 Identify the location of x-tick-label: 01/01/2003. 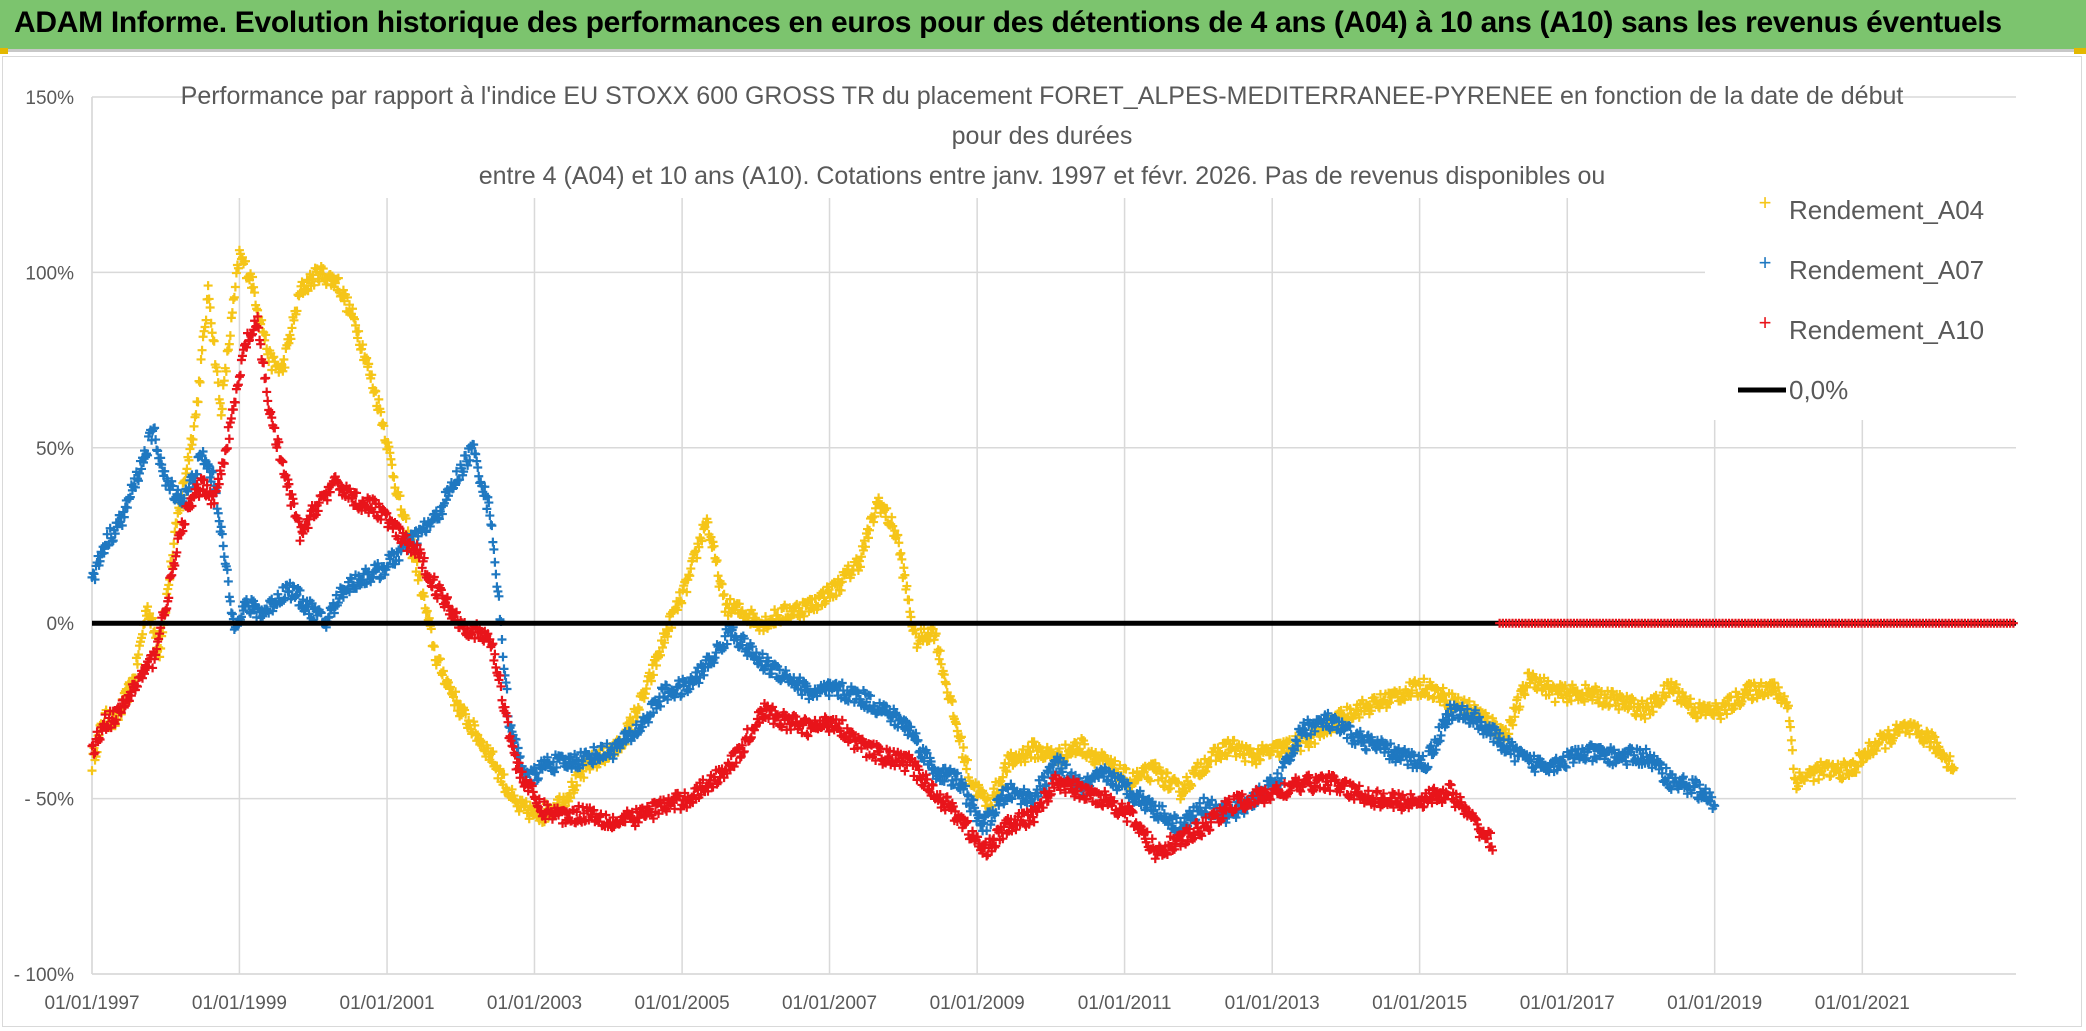
(534, 1003).